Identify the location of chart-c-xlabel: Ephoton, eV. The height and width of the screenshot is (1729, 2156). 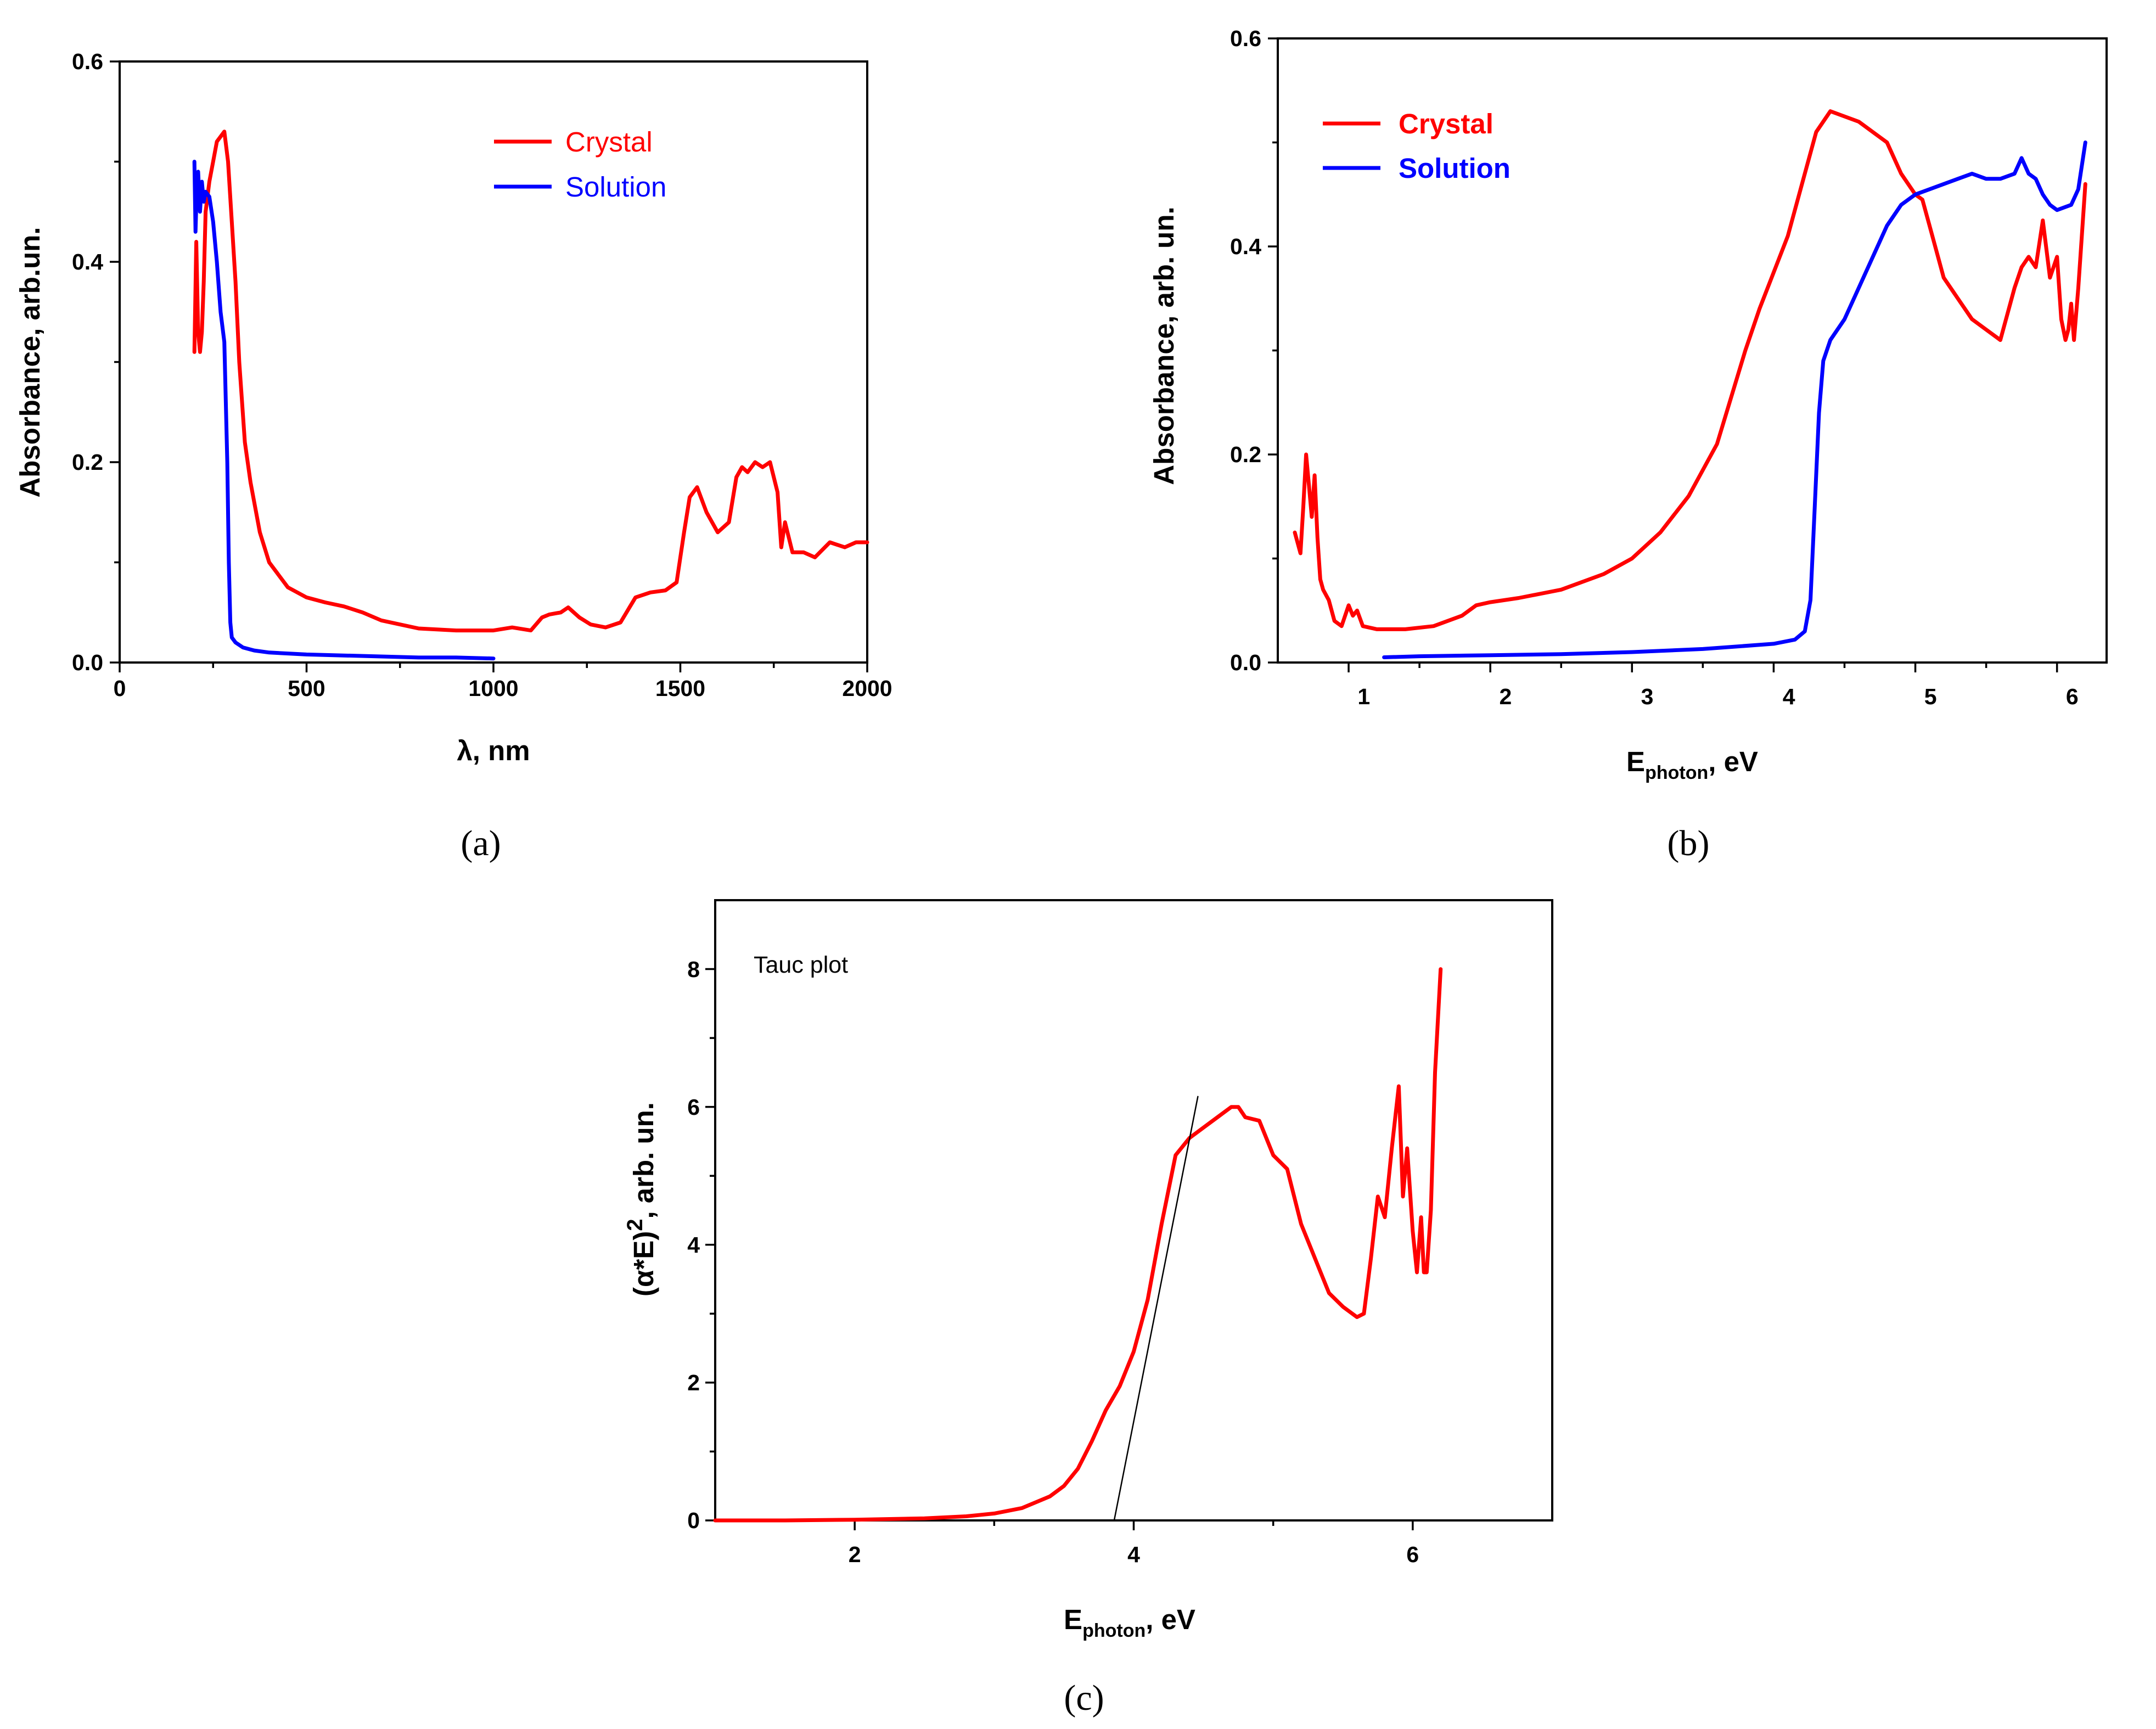
(1129, 1622).